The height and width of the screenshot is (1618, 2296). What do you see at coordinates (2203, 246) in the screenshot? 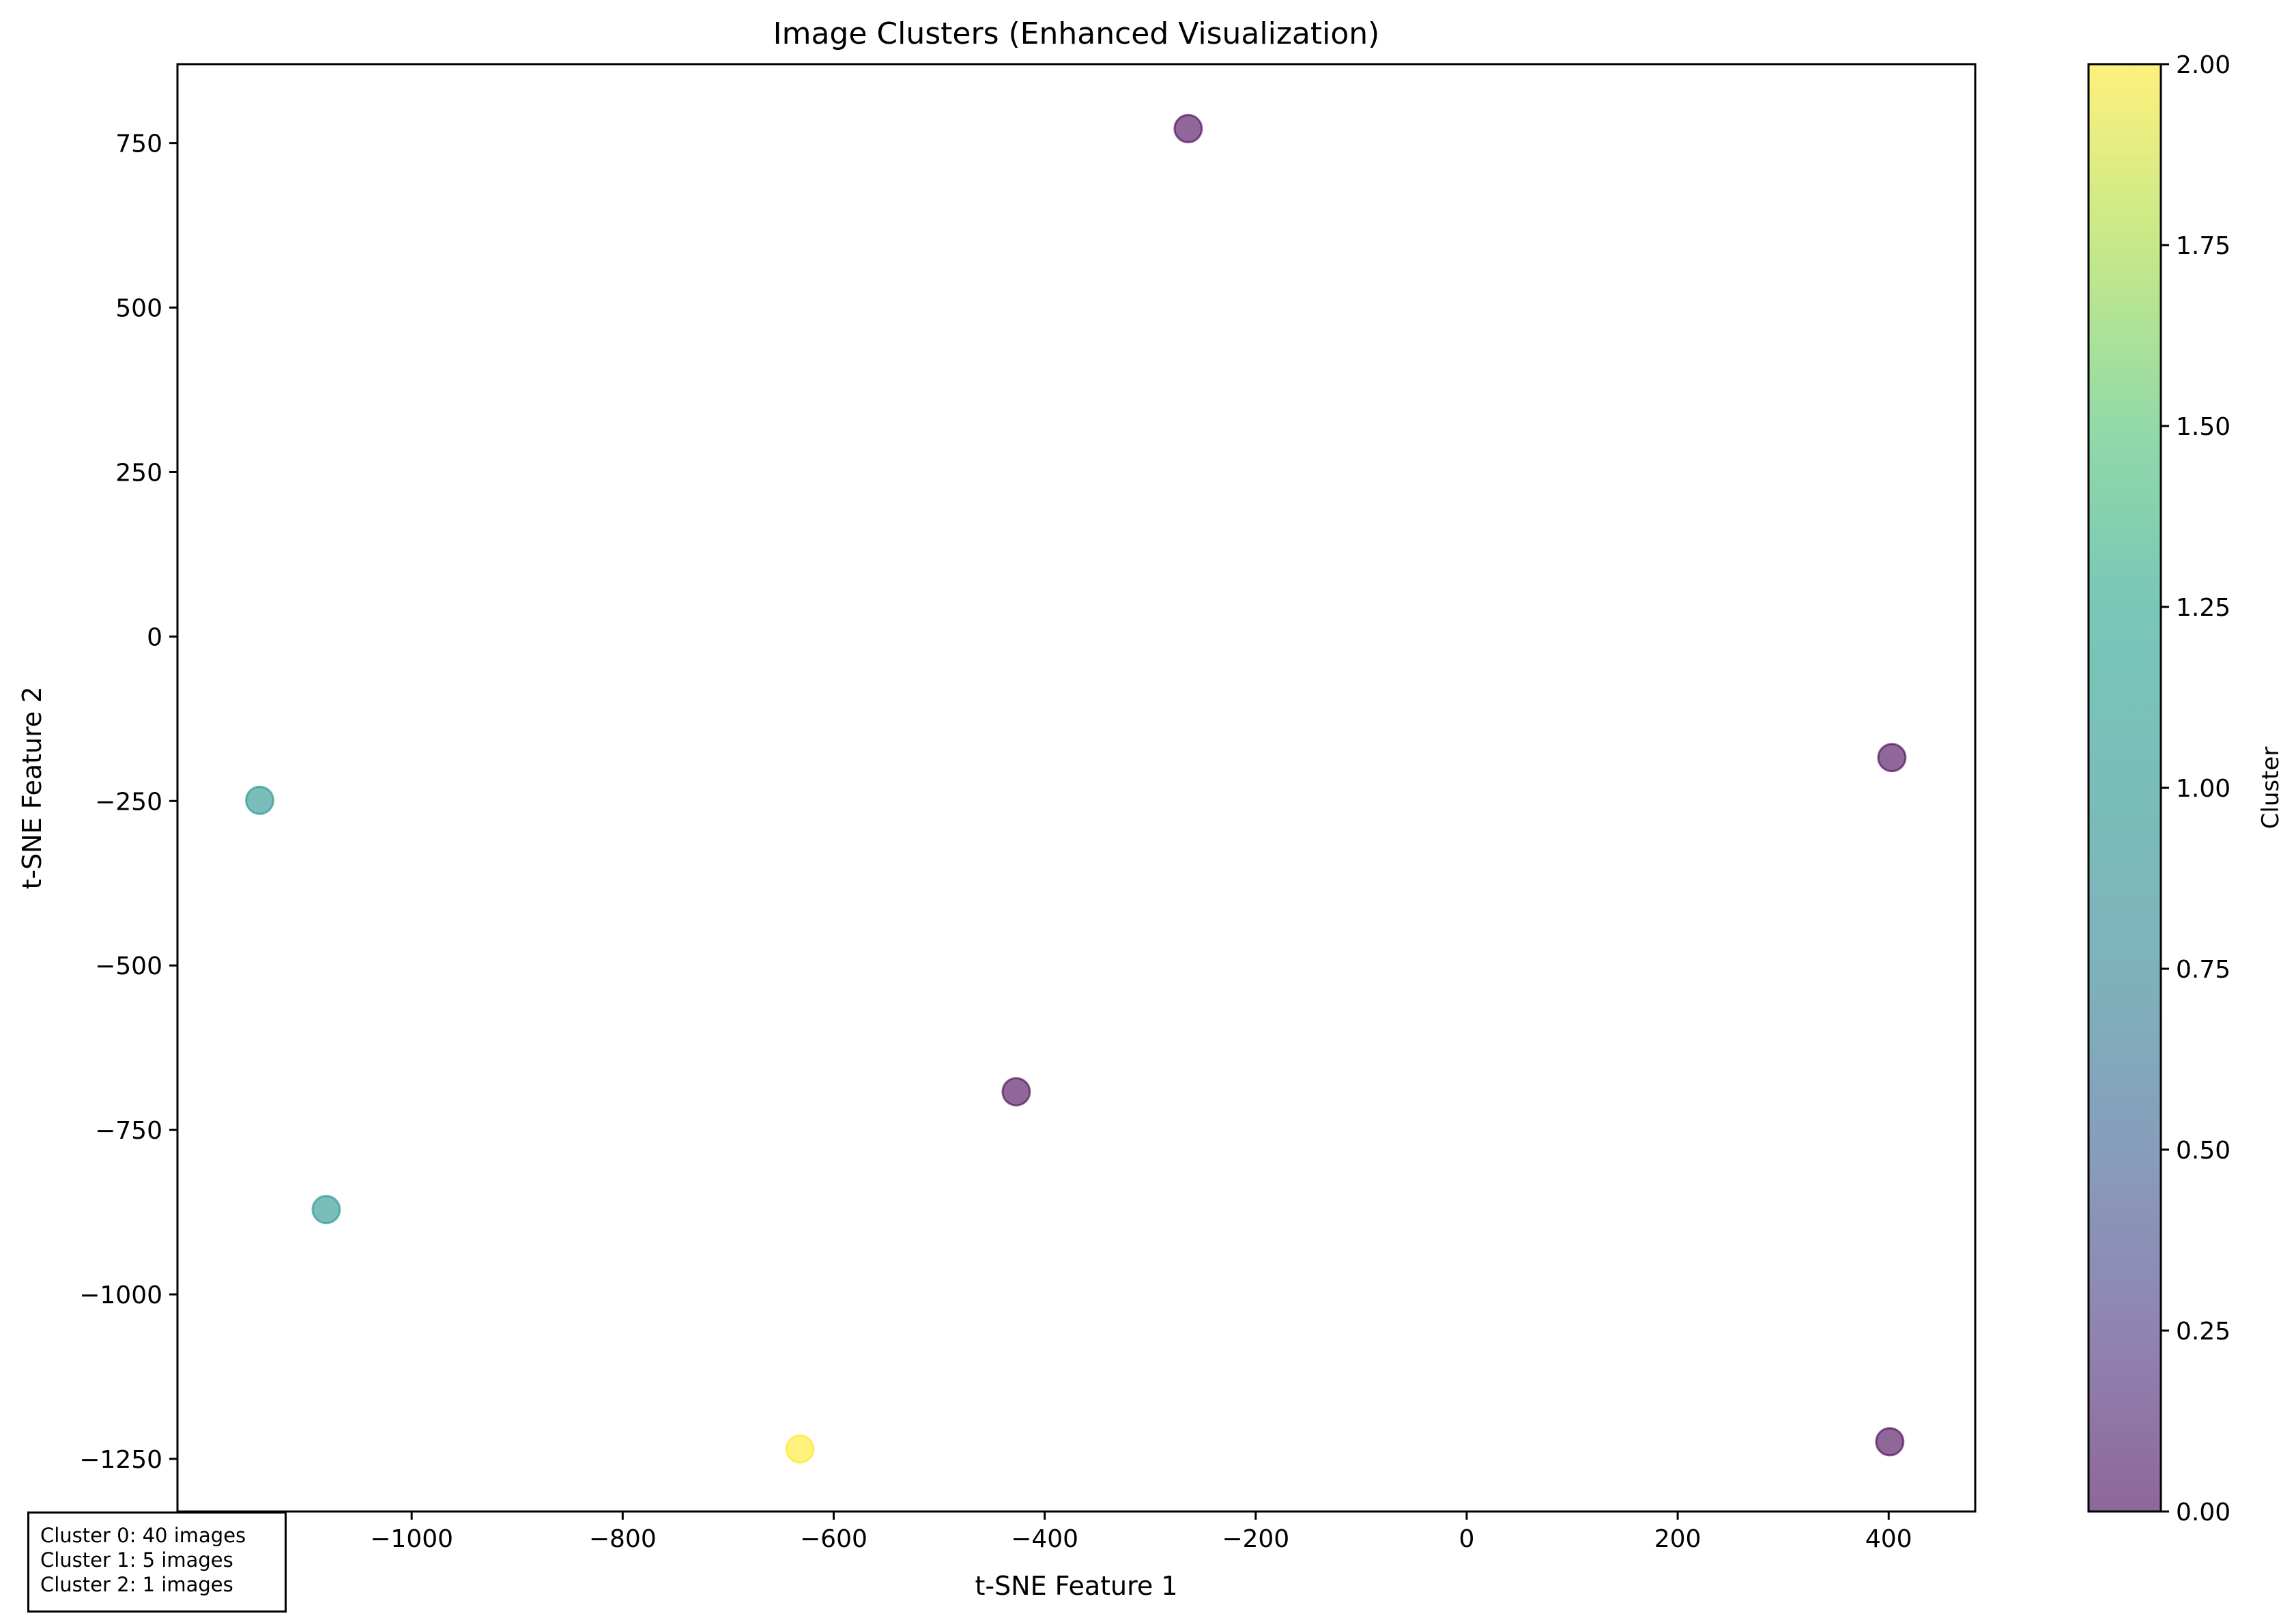
I see `colorbar-tick-label: 1.75` at bounding box center [2203, 246].